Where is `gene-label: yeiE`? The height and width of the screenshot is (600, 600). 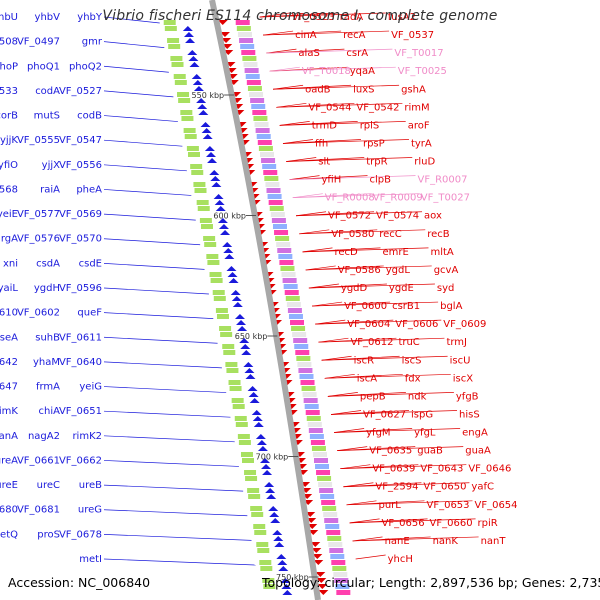 gene-label: yeiE is located at coordinates (9, 214).